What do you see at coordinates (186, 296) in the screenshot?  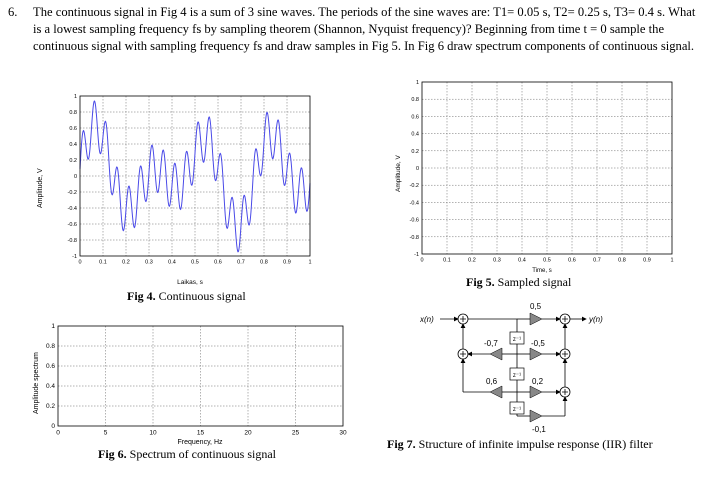 I see `fig4-caption: Fig 4. Continuous signal` at bounding box center [186, 296].